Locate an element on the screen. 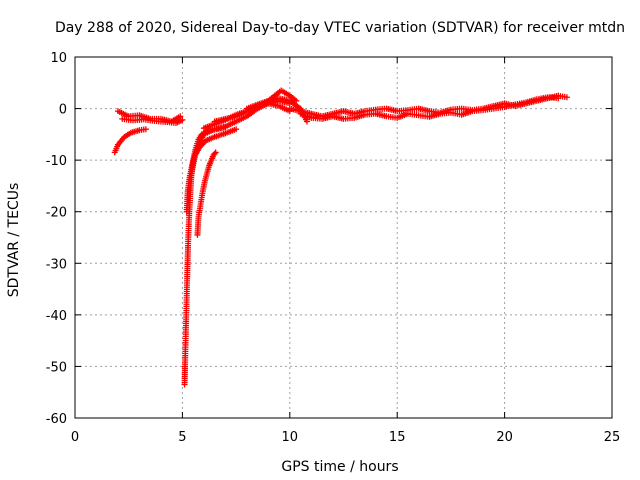 The width and height of the screenshot is (640, 480). y-tick-label: -50 is located at coordinates (56, 367).